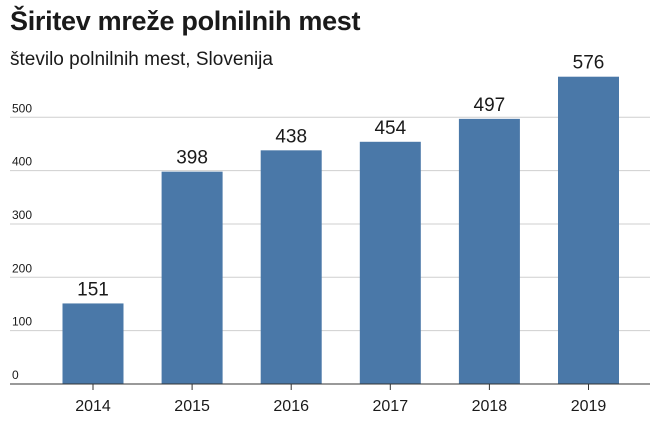  What do you see at coordinates (291, 406) in the screenshot?
I see `x-tick-label: 2016` at bounding box center [291, 406].